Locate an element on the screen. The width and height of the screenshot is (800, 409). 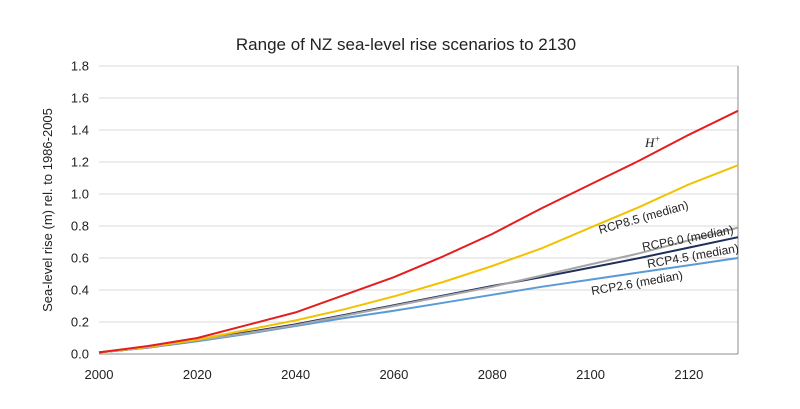
y-axis-label: Sea-level rise (m) rel. to 1986-2005 is located at coordinates (47, 210).